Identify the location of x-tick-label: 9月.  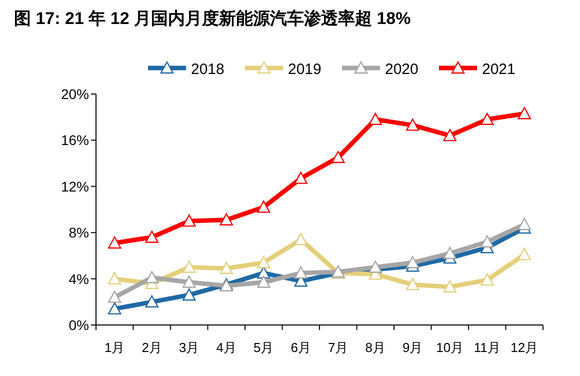
(412, 347).